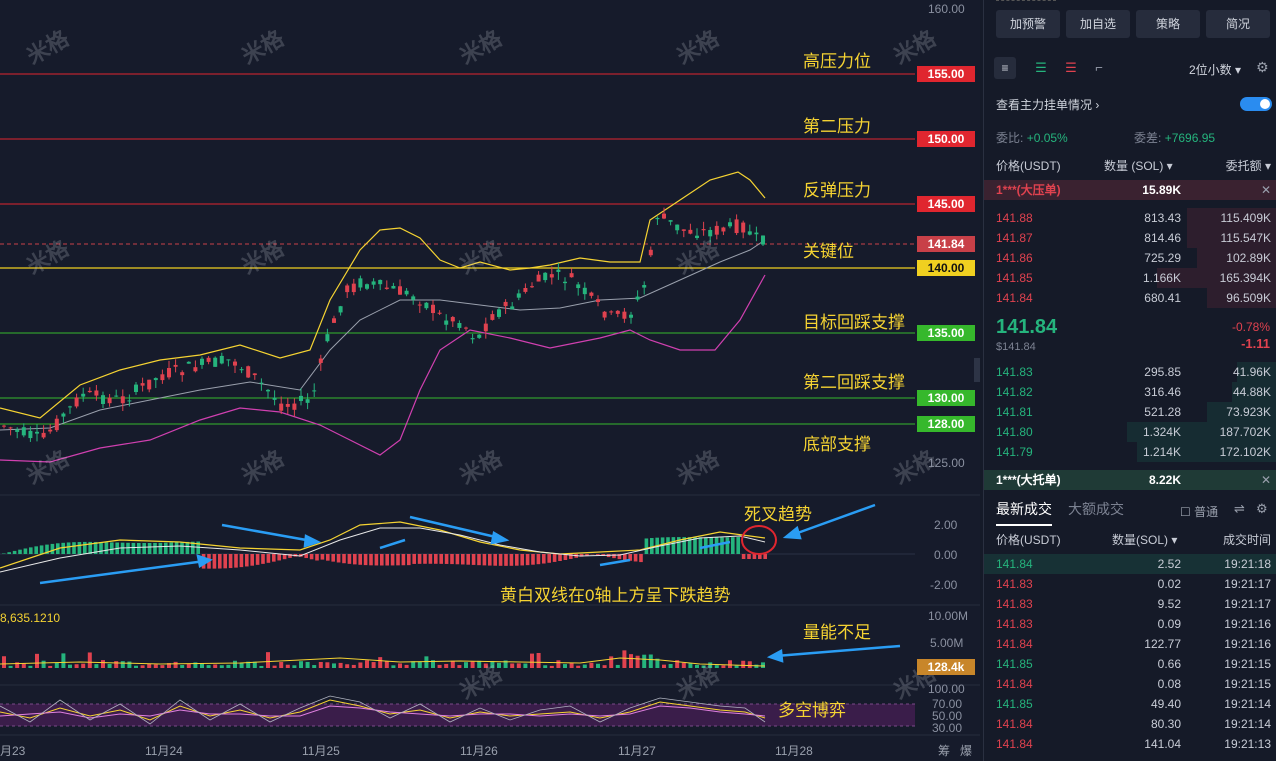  What do you see at coordinates (1247, 684) in the screenshot?
I see `trade-time: 19:21:15` at bounding box center [1247, 684].